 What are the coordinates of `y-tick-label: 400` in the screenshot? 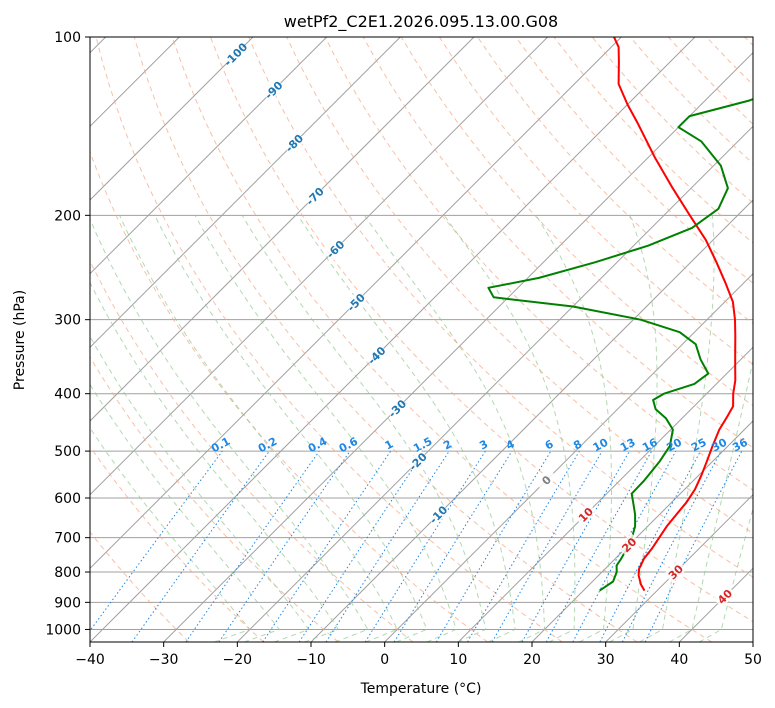 It's located at (67, 395).